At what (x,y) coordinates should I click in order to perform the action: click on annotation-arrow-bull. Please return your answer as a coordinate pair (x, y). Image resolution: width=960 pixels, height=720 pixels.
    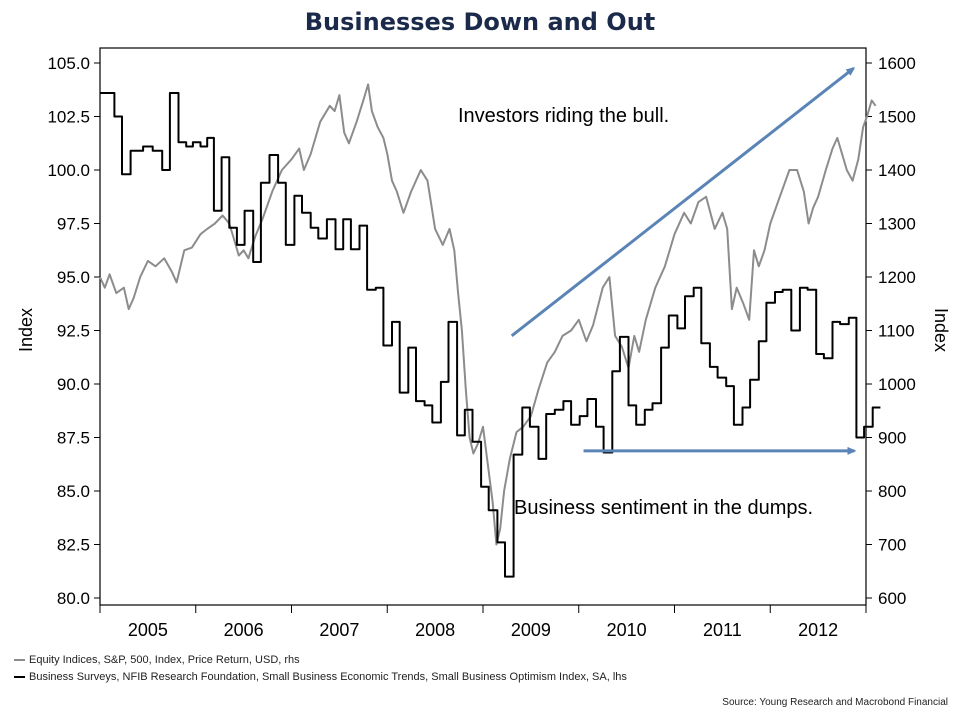
    Looking at the image, I should click on (683, 202).